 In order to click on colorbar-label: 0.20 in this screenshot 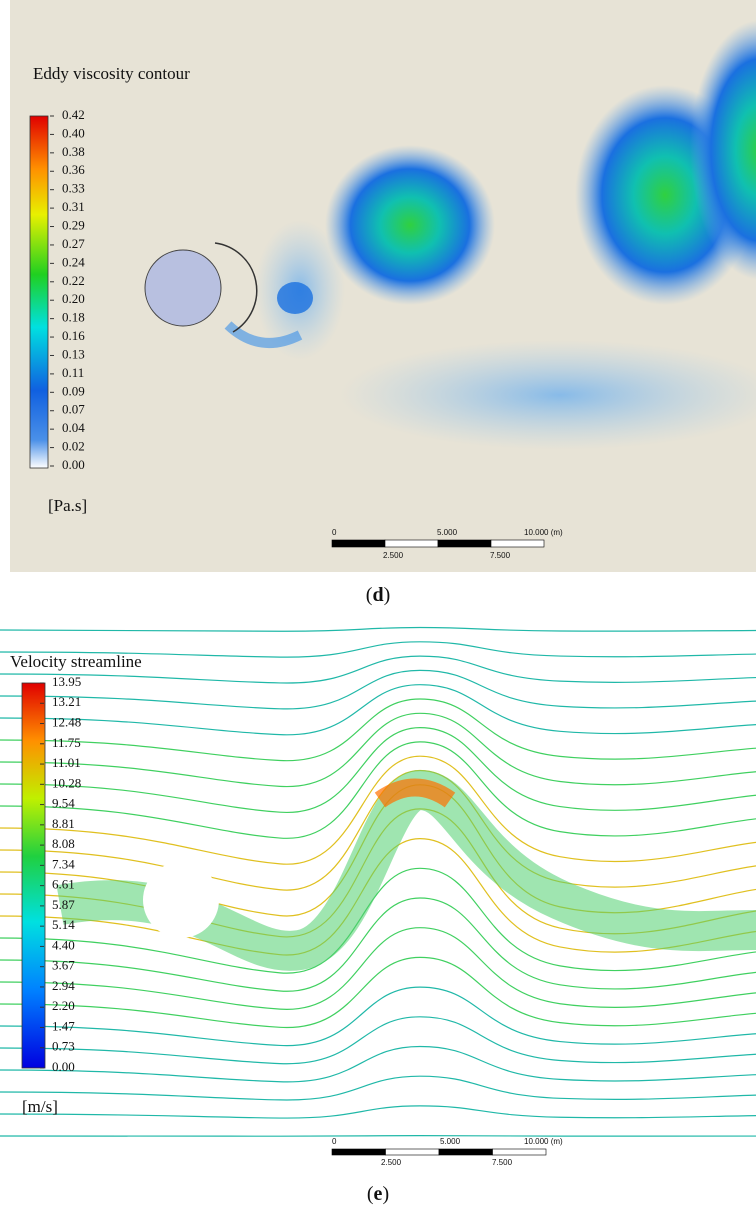, I will do `click(73, 298)`.